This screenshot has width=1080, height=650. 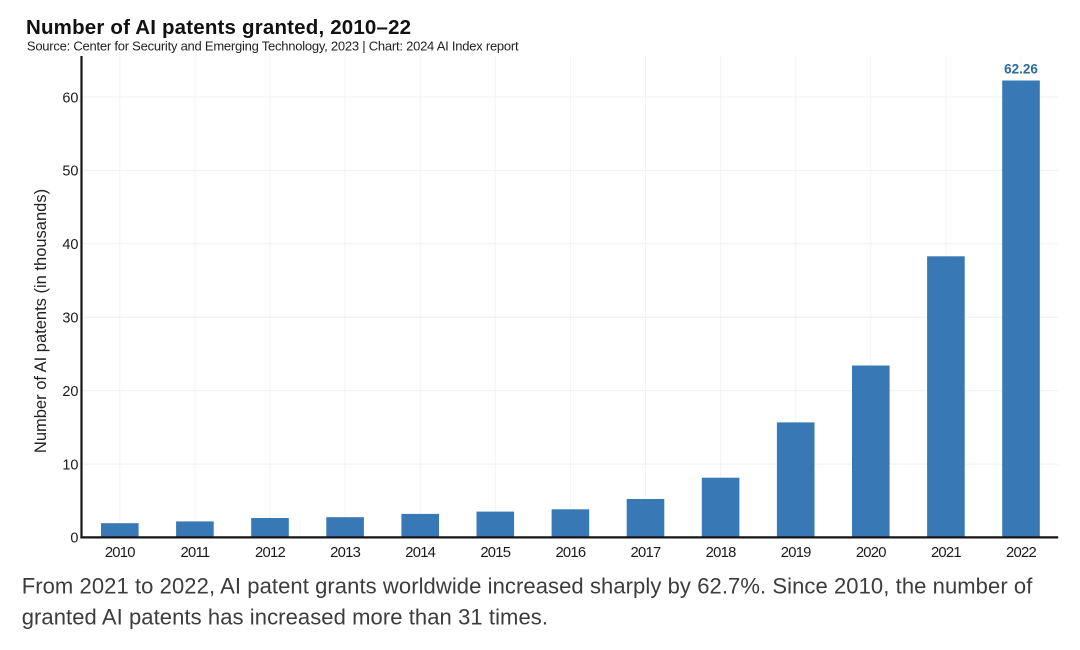 I want to click on svg-text: 2016, so click(x=570, y=553).